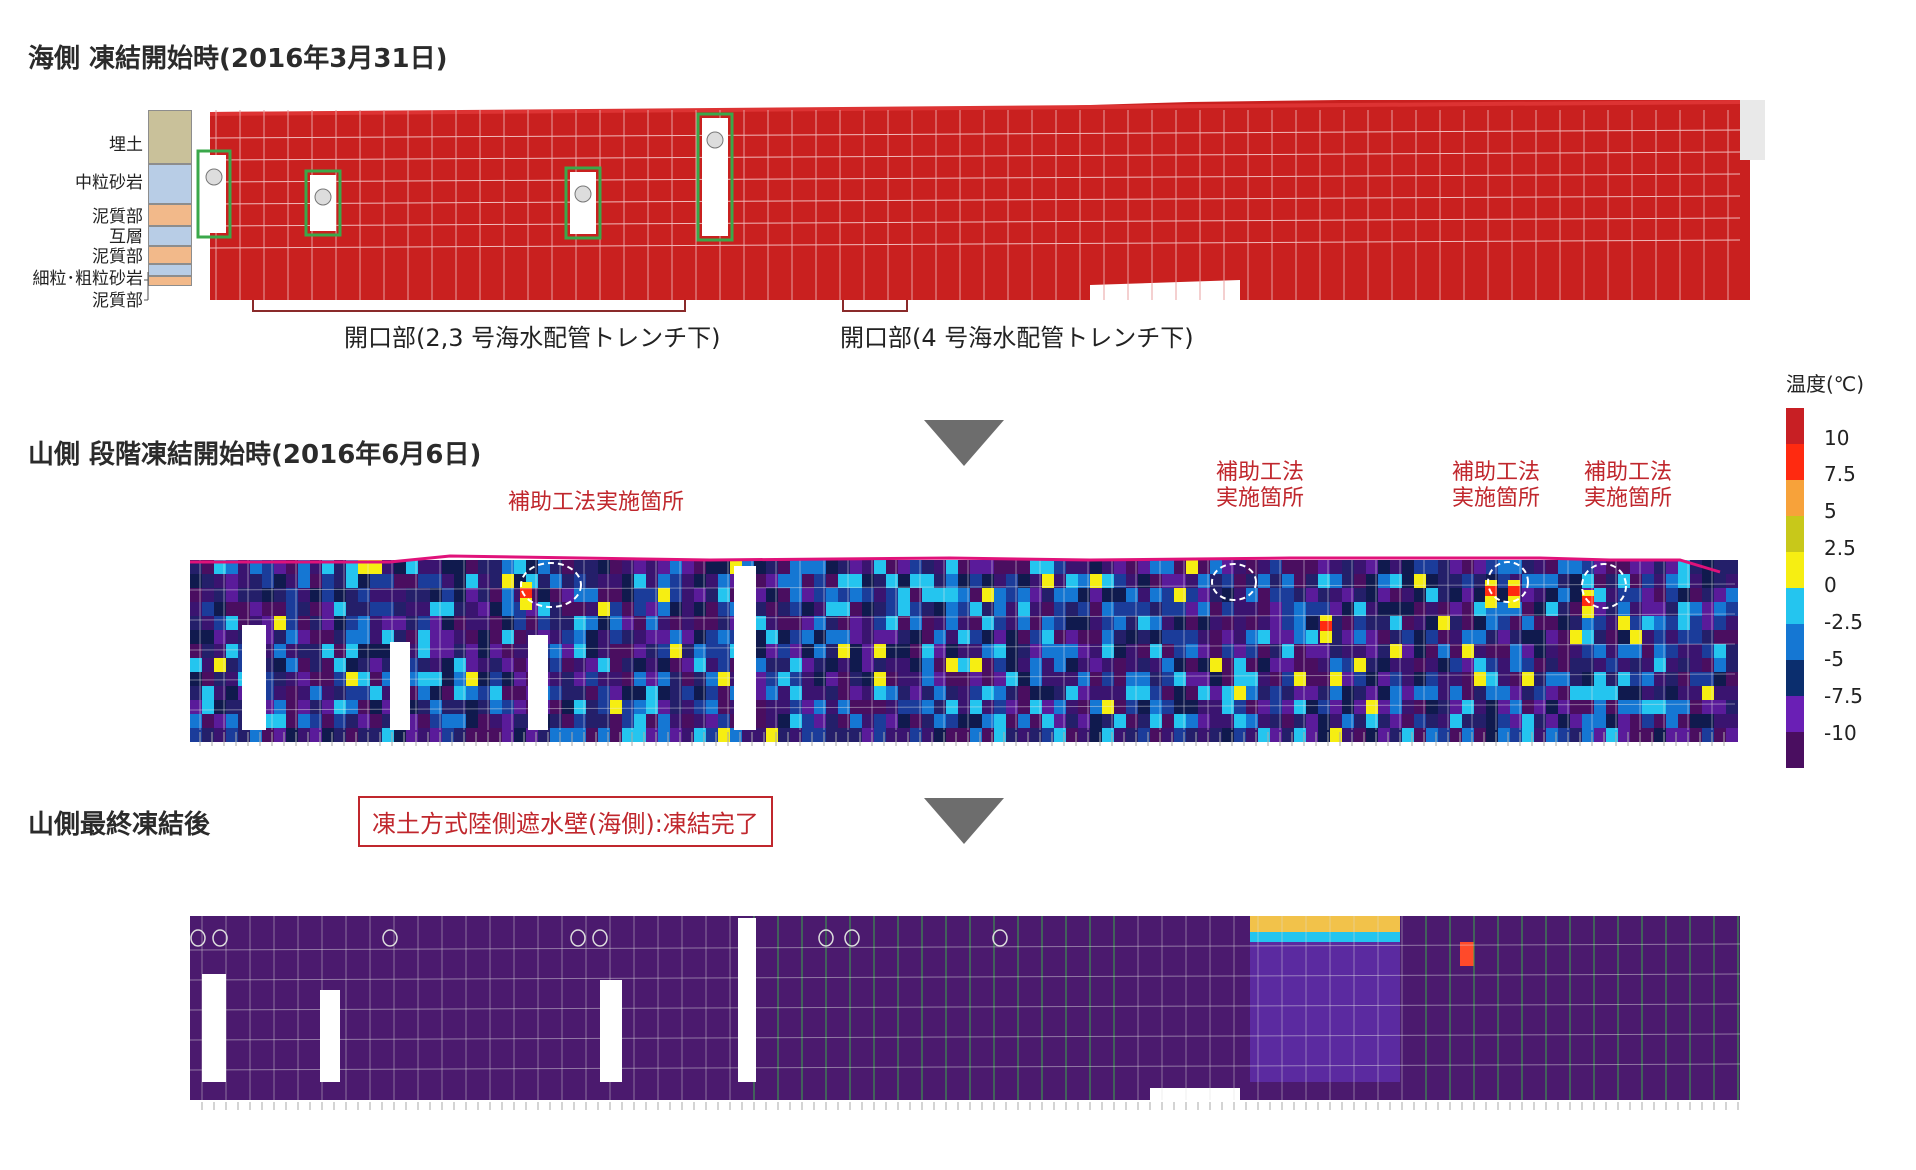 The width and height of the screenshot is (1916, 1170). What do you see at coordinates (170, 236) in the screenshot?
I see `strata-swatch` at bounding box center [170, 236].